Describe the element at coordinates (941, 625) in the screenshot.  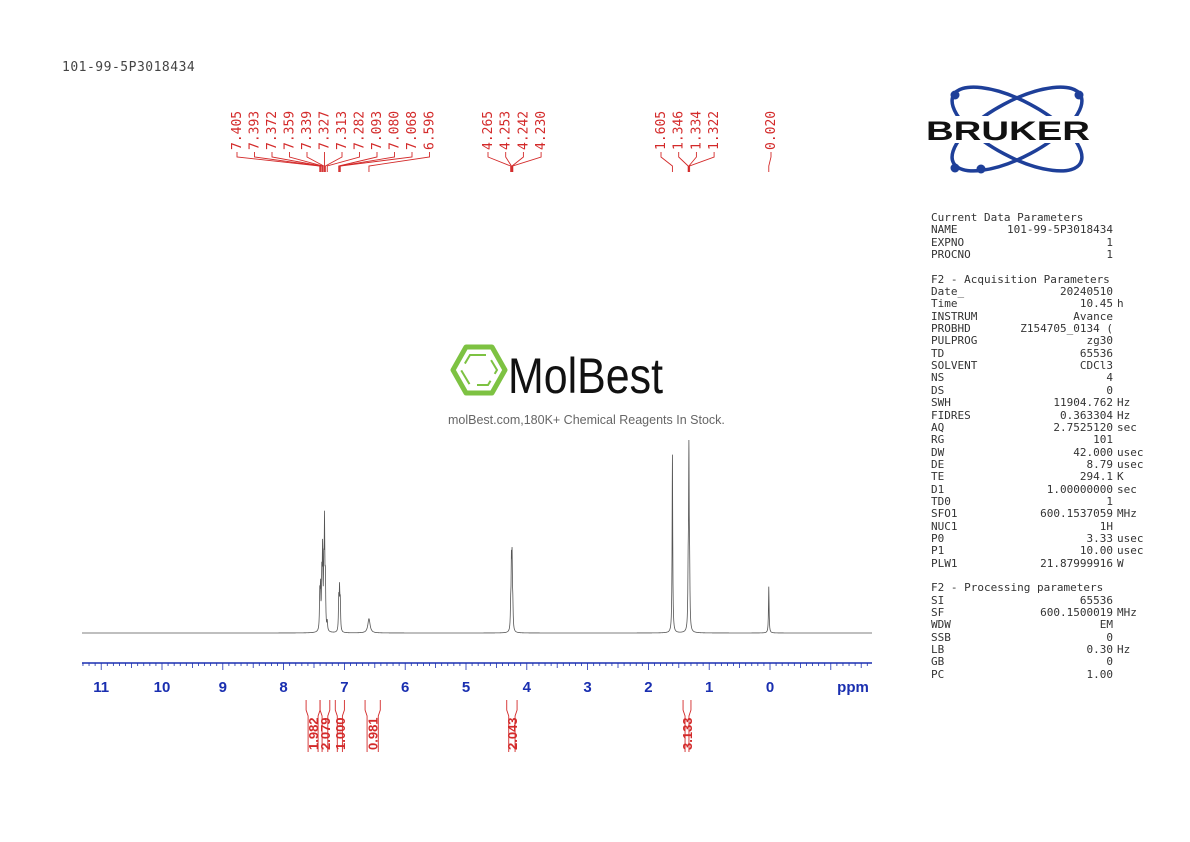
I see `parameter-label: WDW` at that location.